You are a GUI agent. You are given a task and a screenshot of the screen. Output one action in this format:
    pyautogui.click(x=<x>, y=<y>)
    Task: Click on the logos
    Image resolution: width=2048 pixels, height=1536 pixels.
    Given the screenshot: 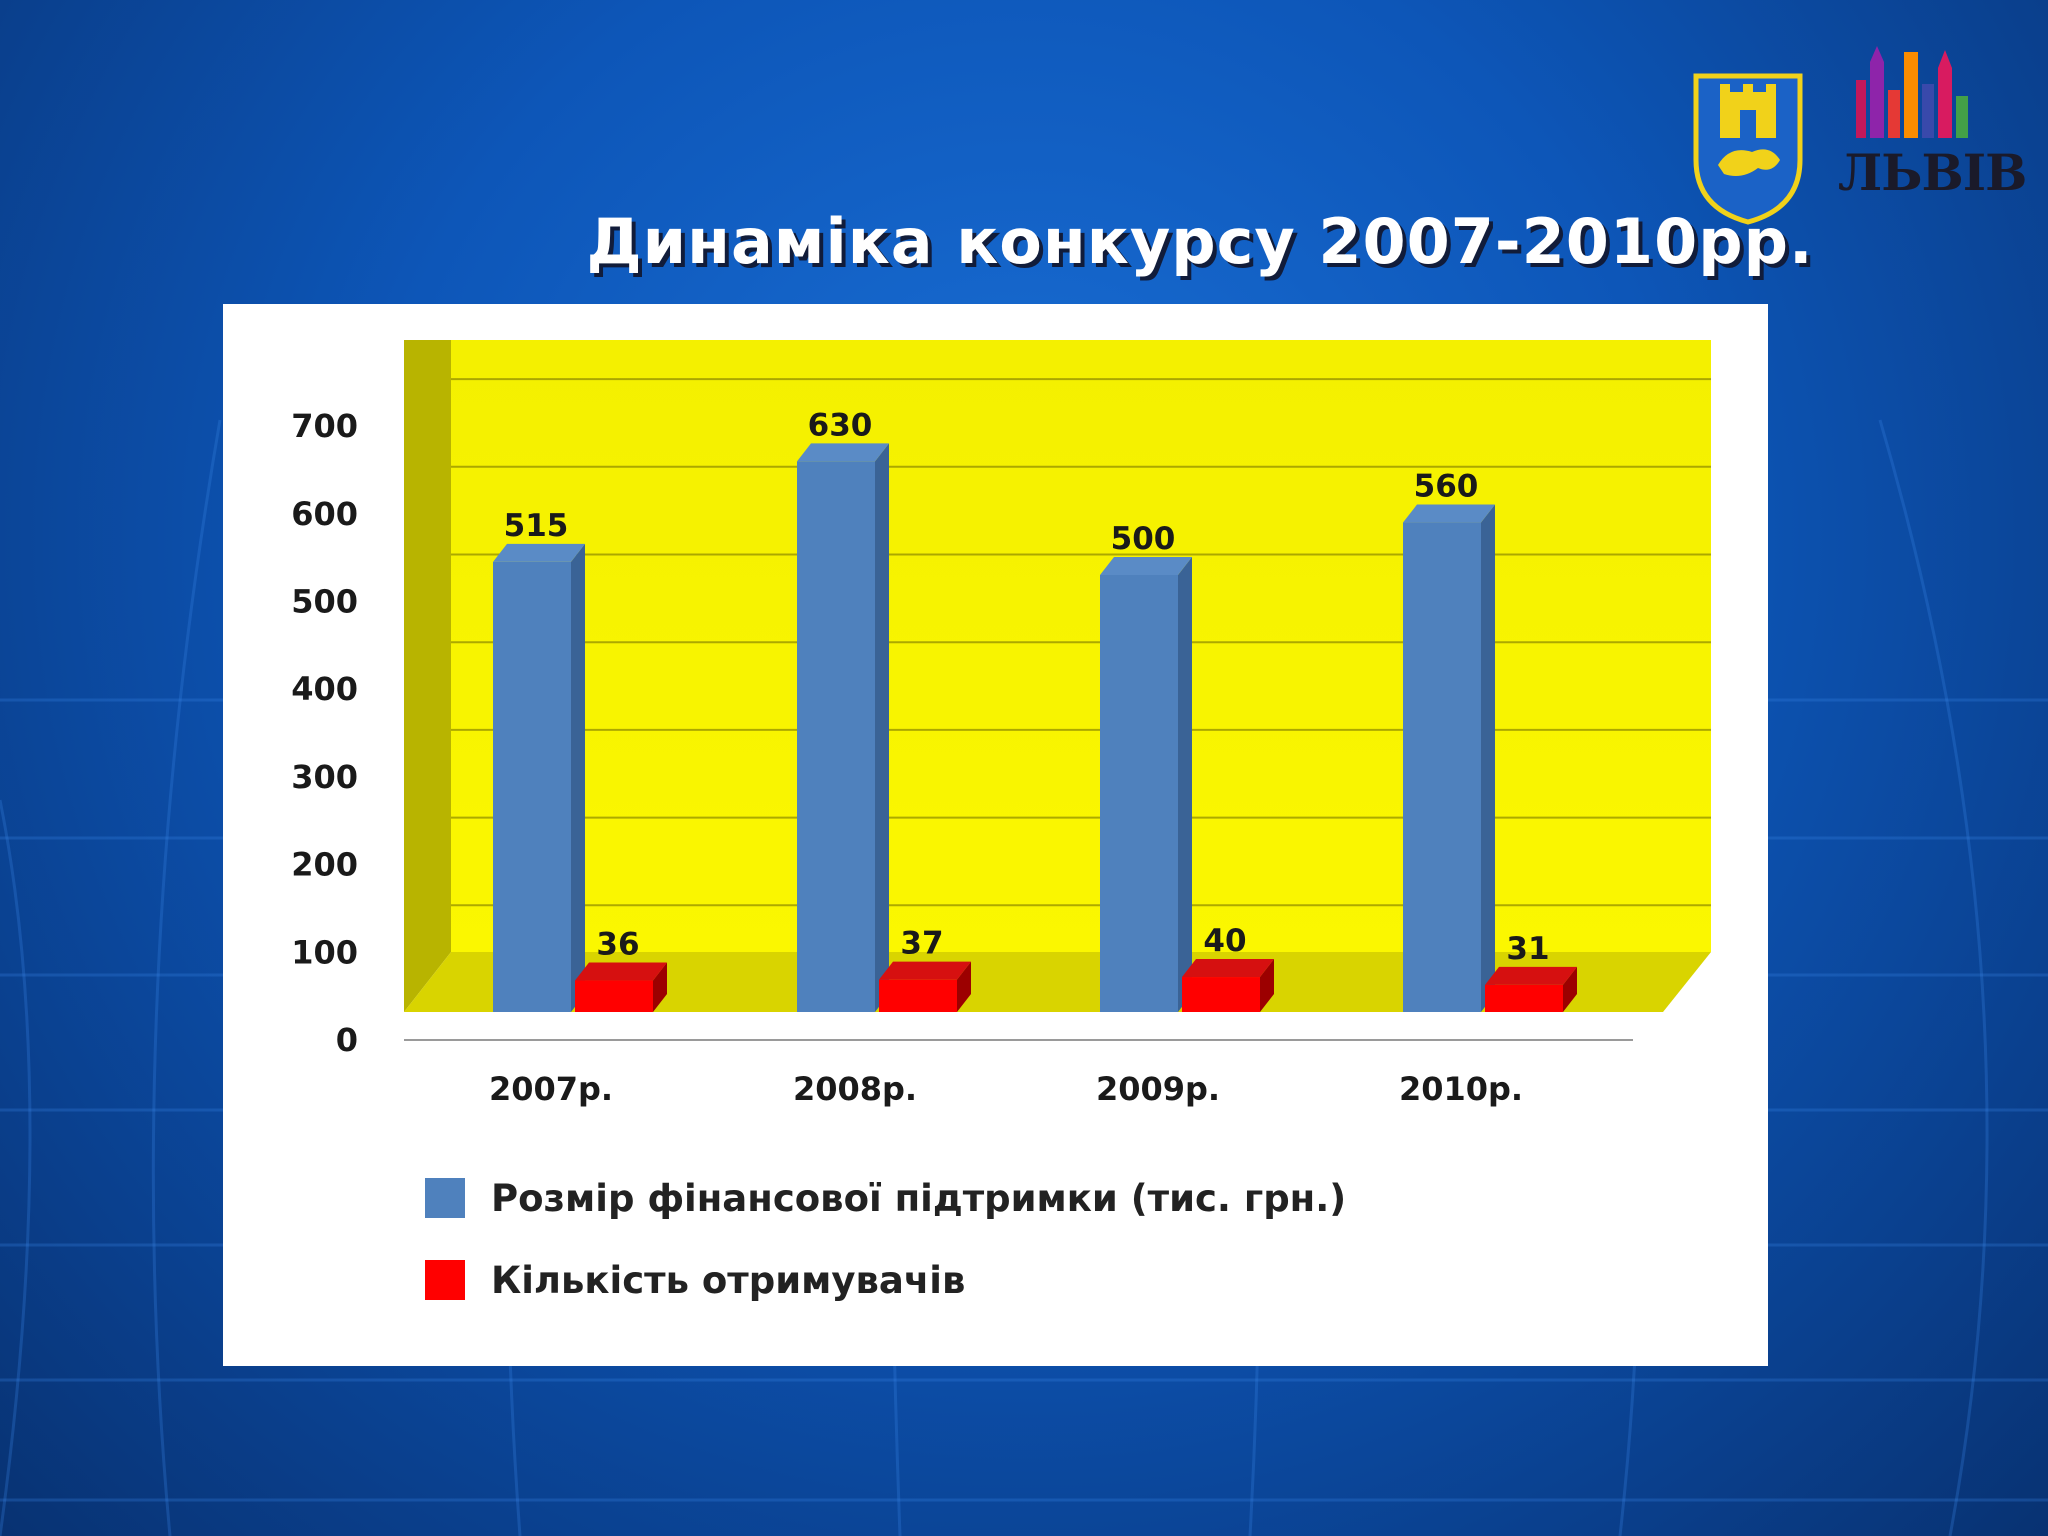 What is the action you would take?
    pyautogui.click(x=1830, y=135)
    